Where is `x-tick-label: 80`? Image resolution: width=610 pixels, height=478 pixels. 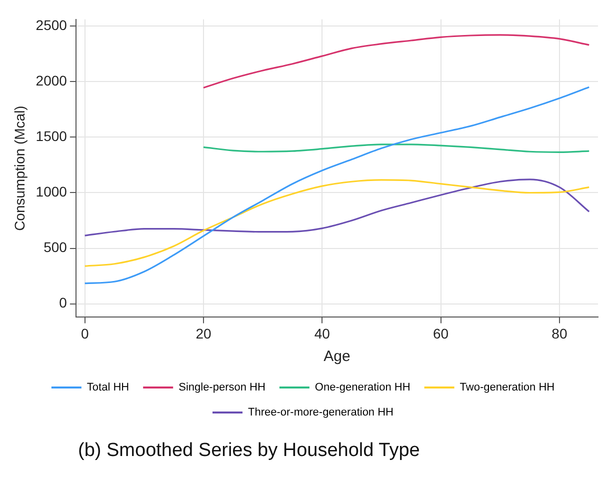
x-tick-label: 80 is located at coordinates (560, 333).